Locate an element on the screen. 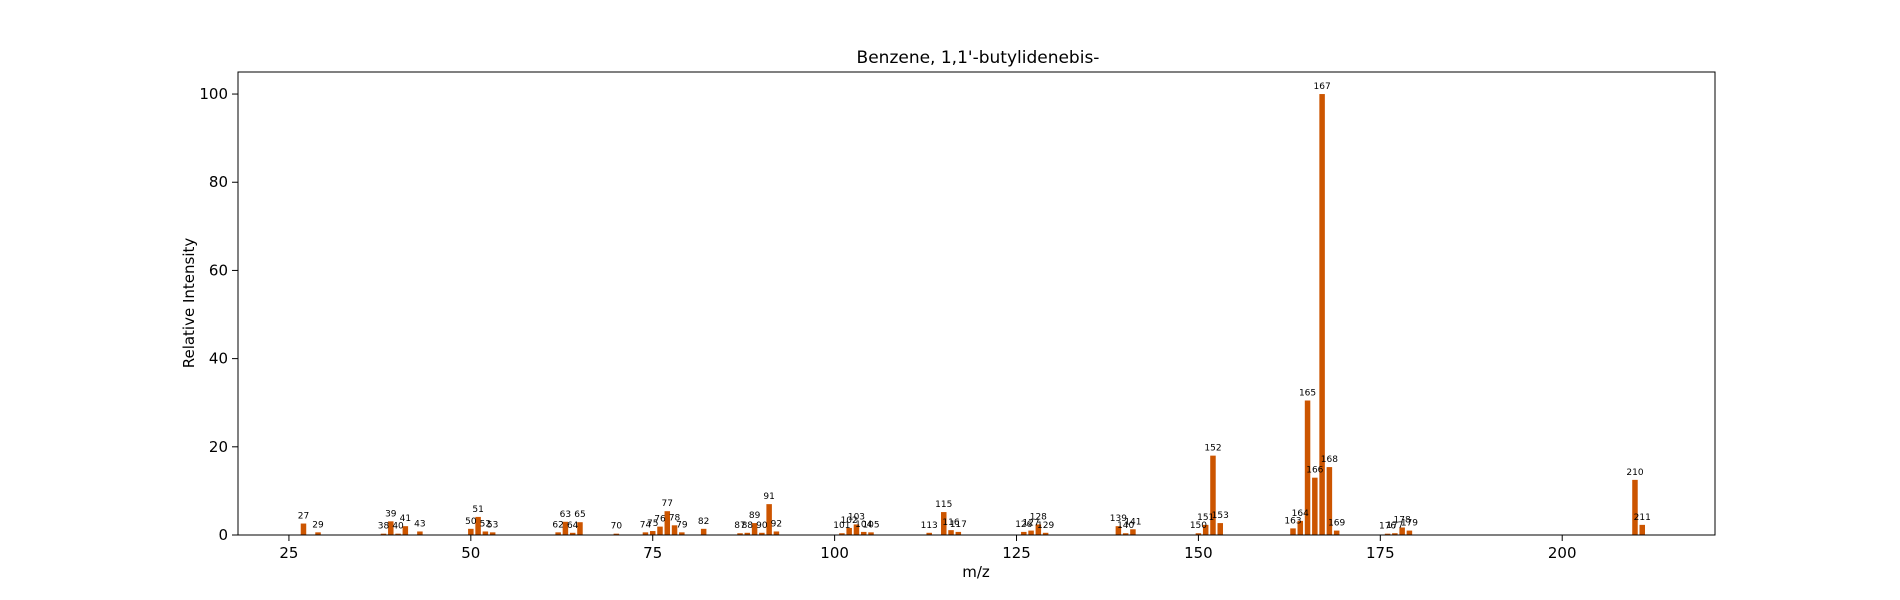 Image resolution: width=1900 pixels, height=600 pixels. peak-label-101: 101 is located at coordinates (841, 526).